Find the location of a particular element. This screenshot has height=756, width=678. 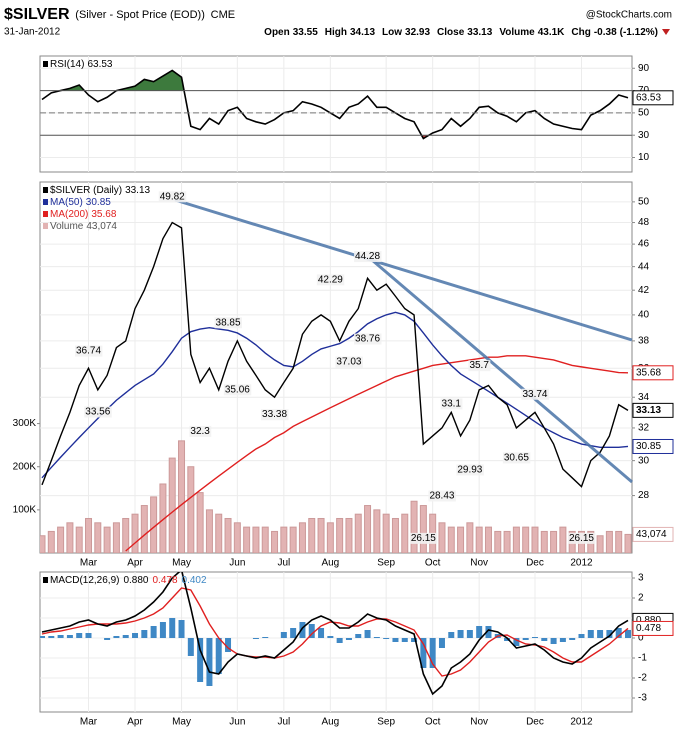

legend-entry: RSI(14) 63.53 is located at coordinates (81, 64).